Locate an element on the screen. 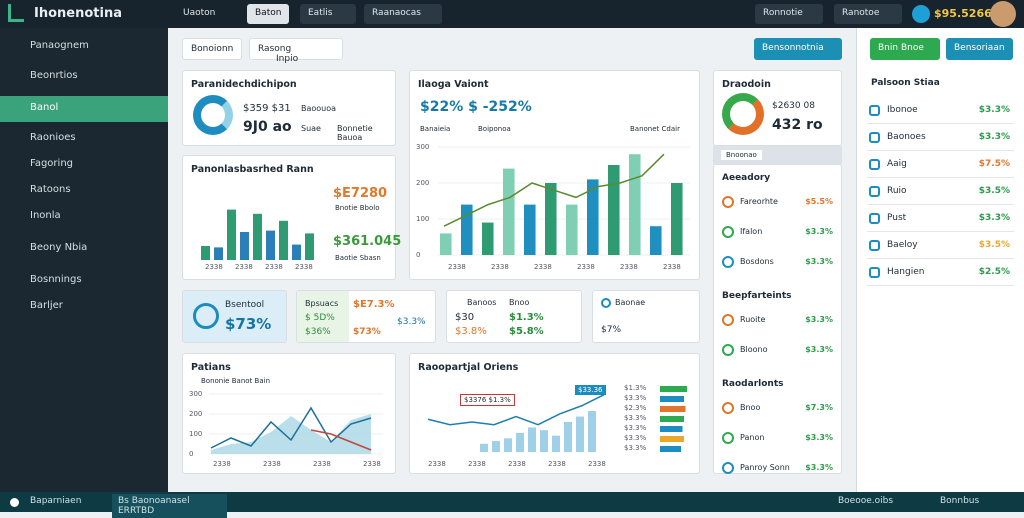  button: Bensoriaan is located at coordinates (979, 49).